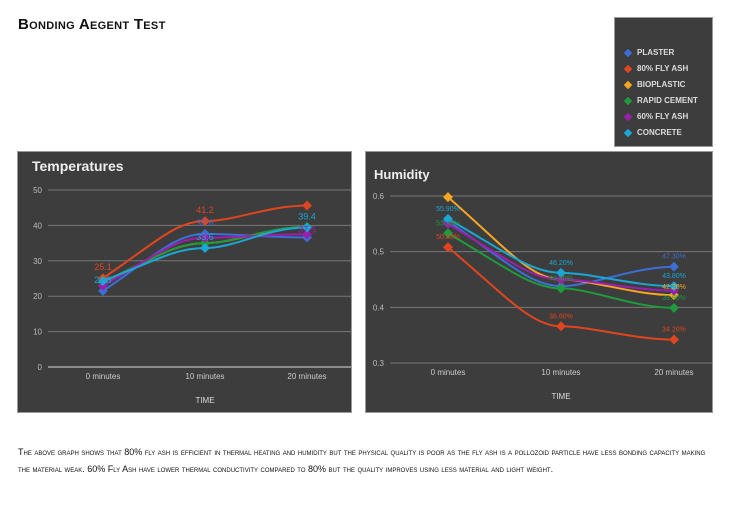 The image size is (730, 516). What do you see at coordinates (103, 280) in the screenshot?
I see `data-label: 24.3` at bounding box center [103, 280].